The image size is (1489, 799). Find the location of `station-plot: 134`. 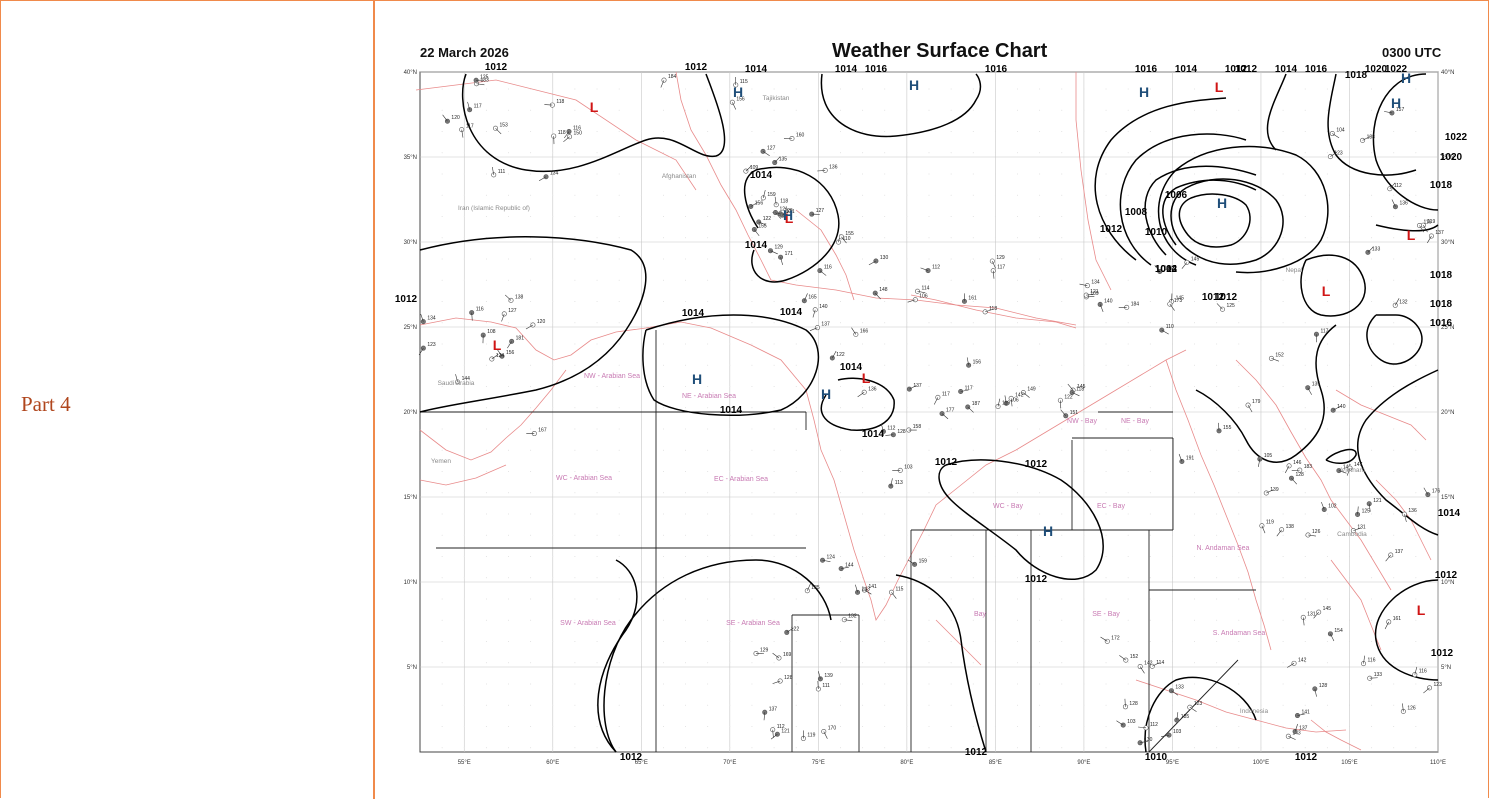

station-plot: 134 is located at coordinates (548, 176).